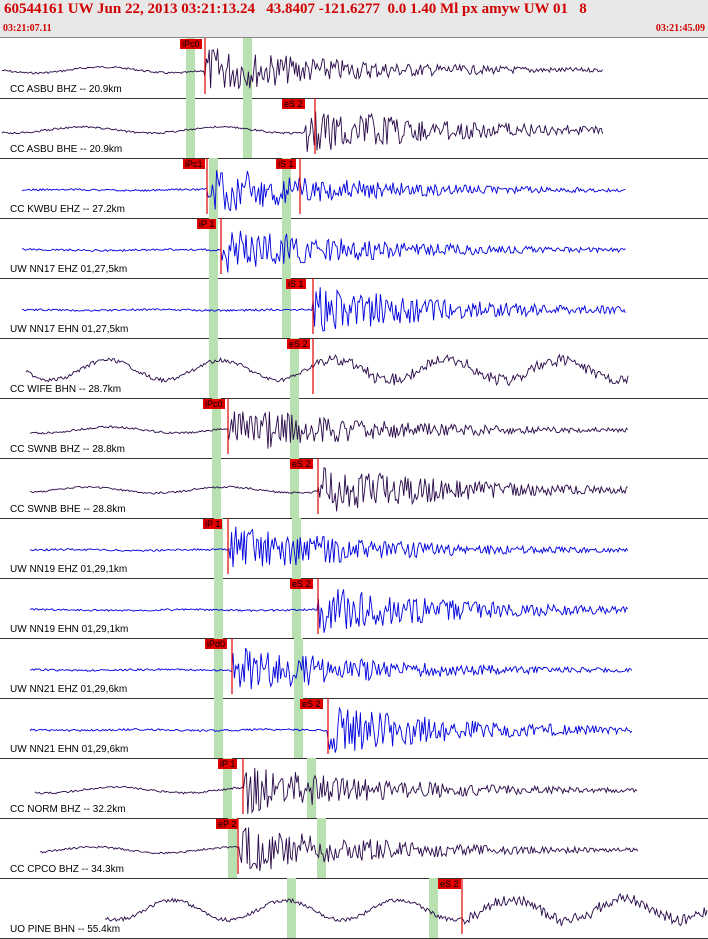 Image resolution: width=708 pixels, height=939 pixels. Describe the element at coordinates (68, 809) in the screenshot. I see `station-label: CC NORM BHZ -- 32.2km` at that location.